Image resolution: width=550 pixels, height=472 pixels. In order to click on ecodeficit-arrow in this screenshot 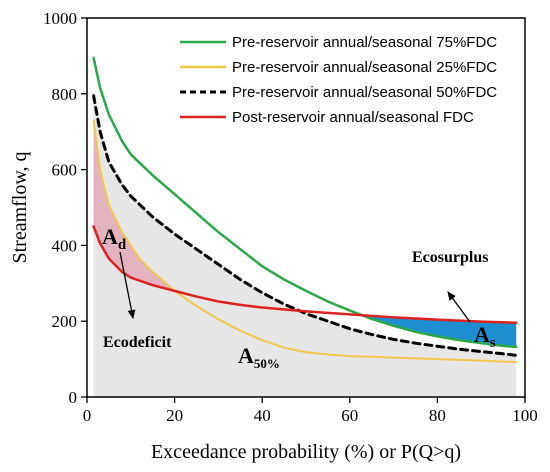, I will do `click(127, 285)`.